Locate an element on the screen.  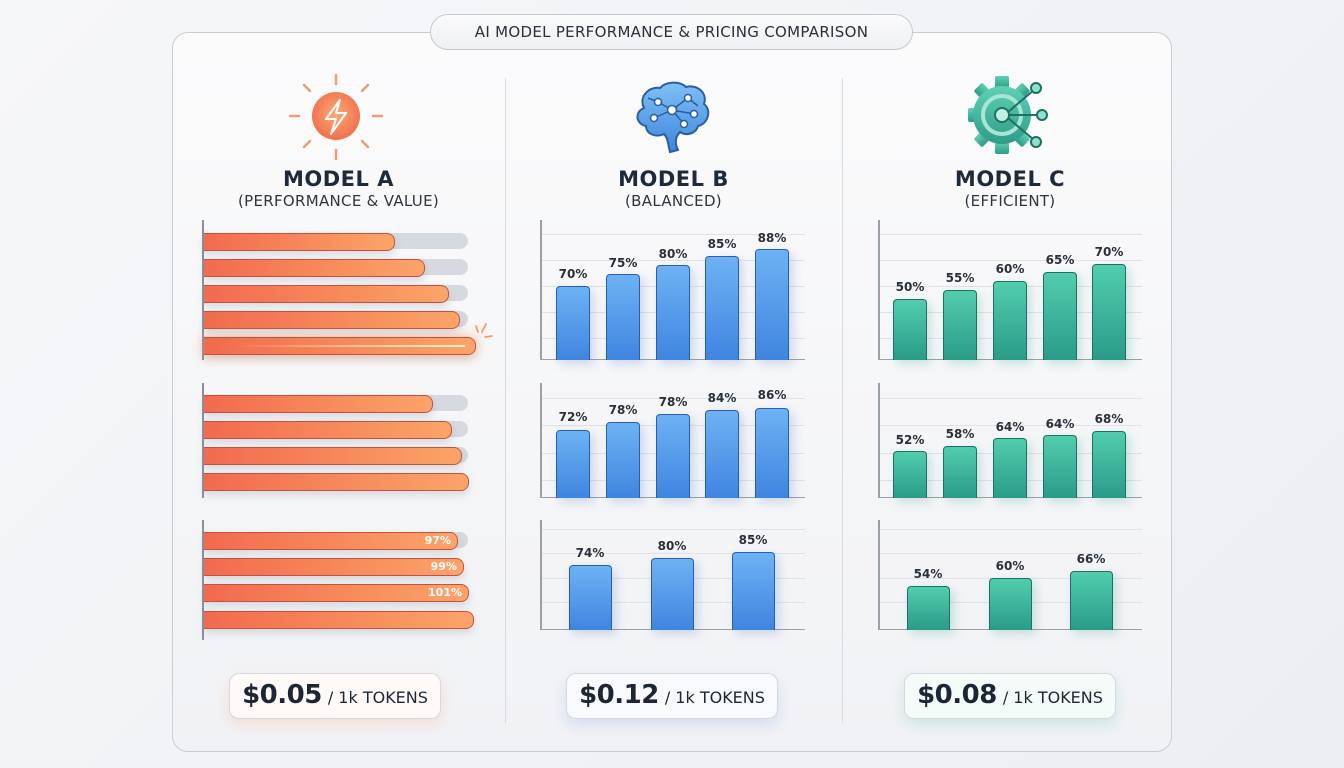
price-amount: $0.08 is located at coordinates (957, 695).